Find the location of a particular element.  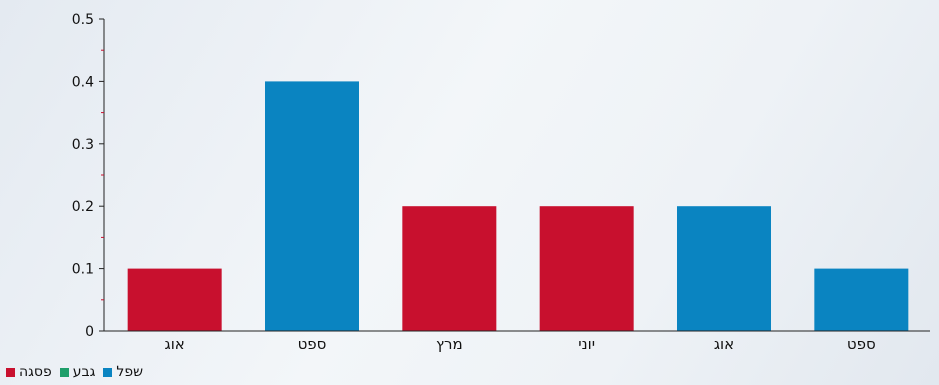

legend-swatch-peak is located at coordinates (10, 372).